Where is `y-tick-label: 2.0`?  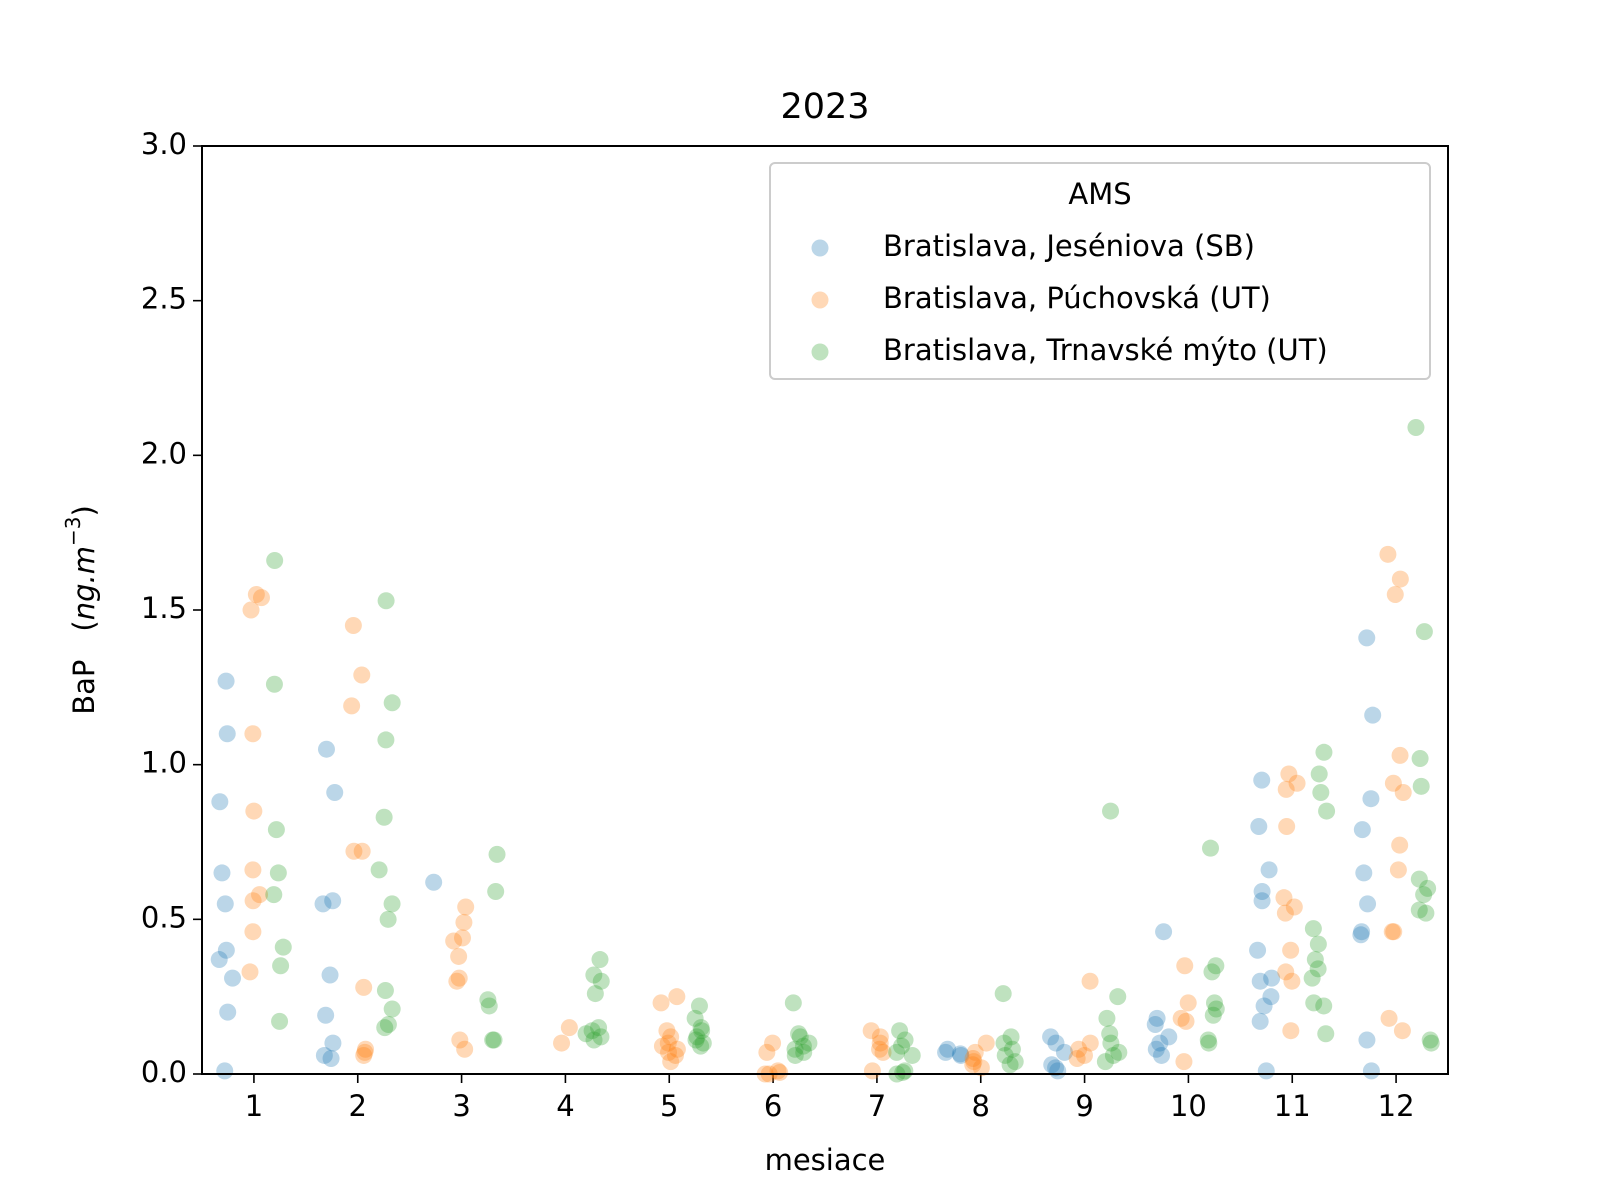 y-tick-label: 2.0 is located at coordinates (164, 453).